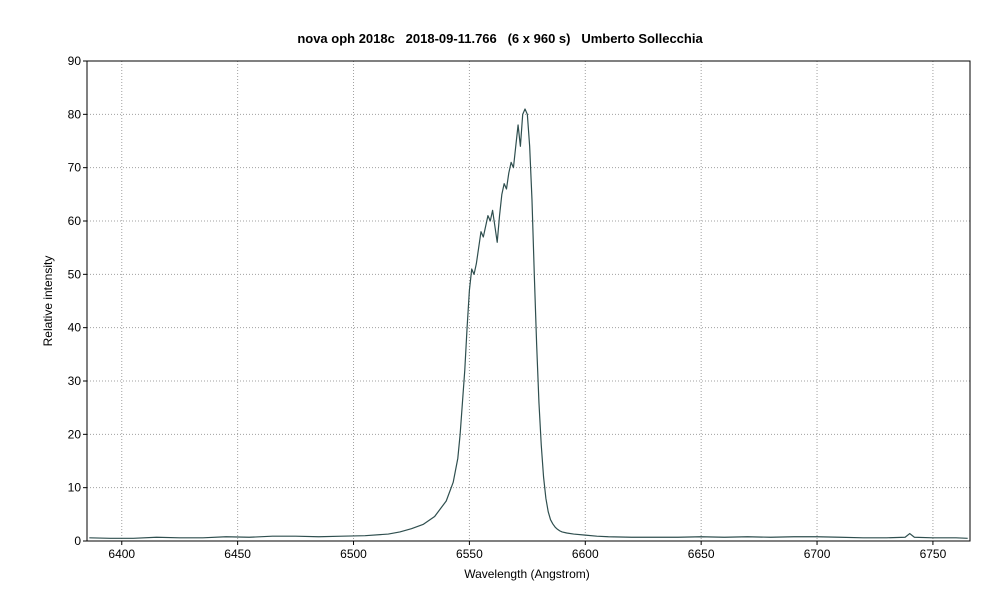  What do you see at coordinates (75, 114) in the screenshot?
I see `y-tick-label: 80` at bounding box center [75, 114].